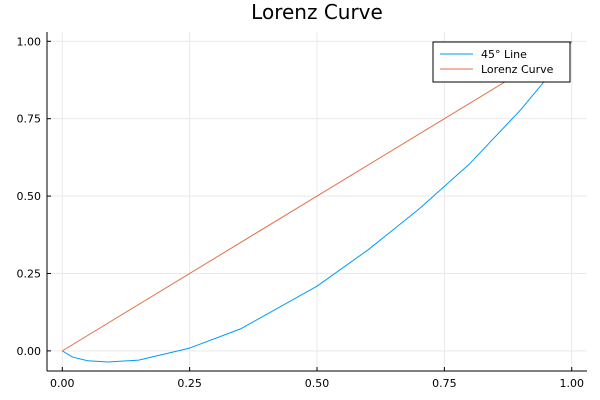  I want to click on legend-box, so click(501, 62).